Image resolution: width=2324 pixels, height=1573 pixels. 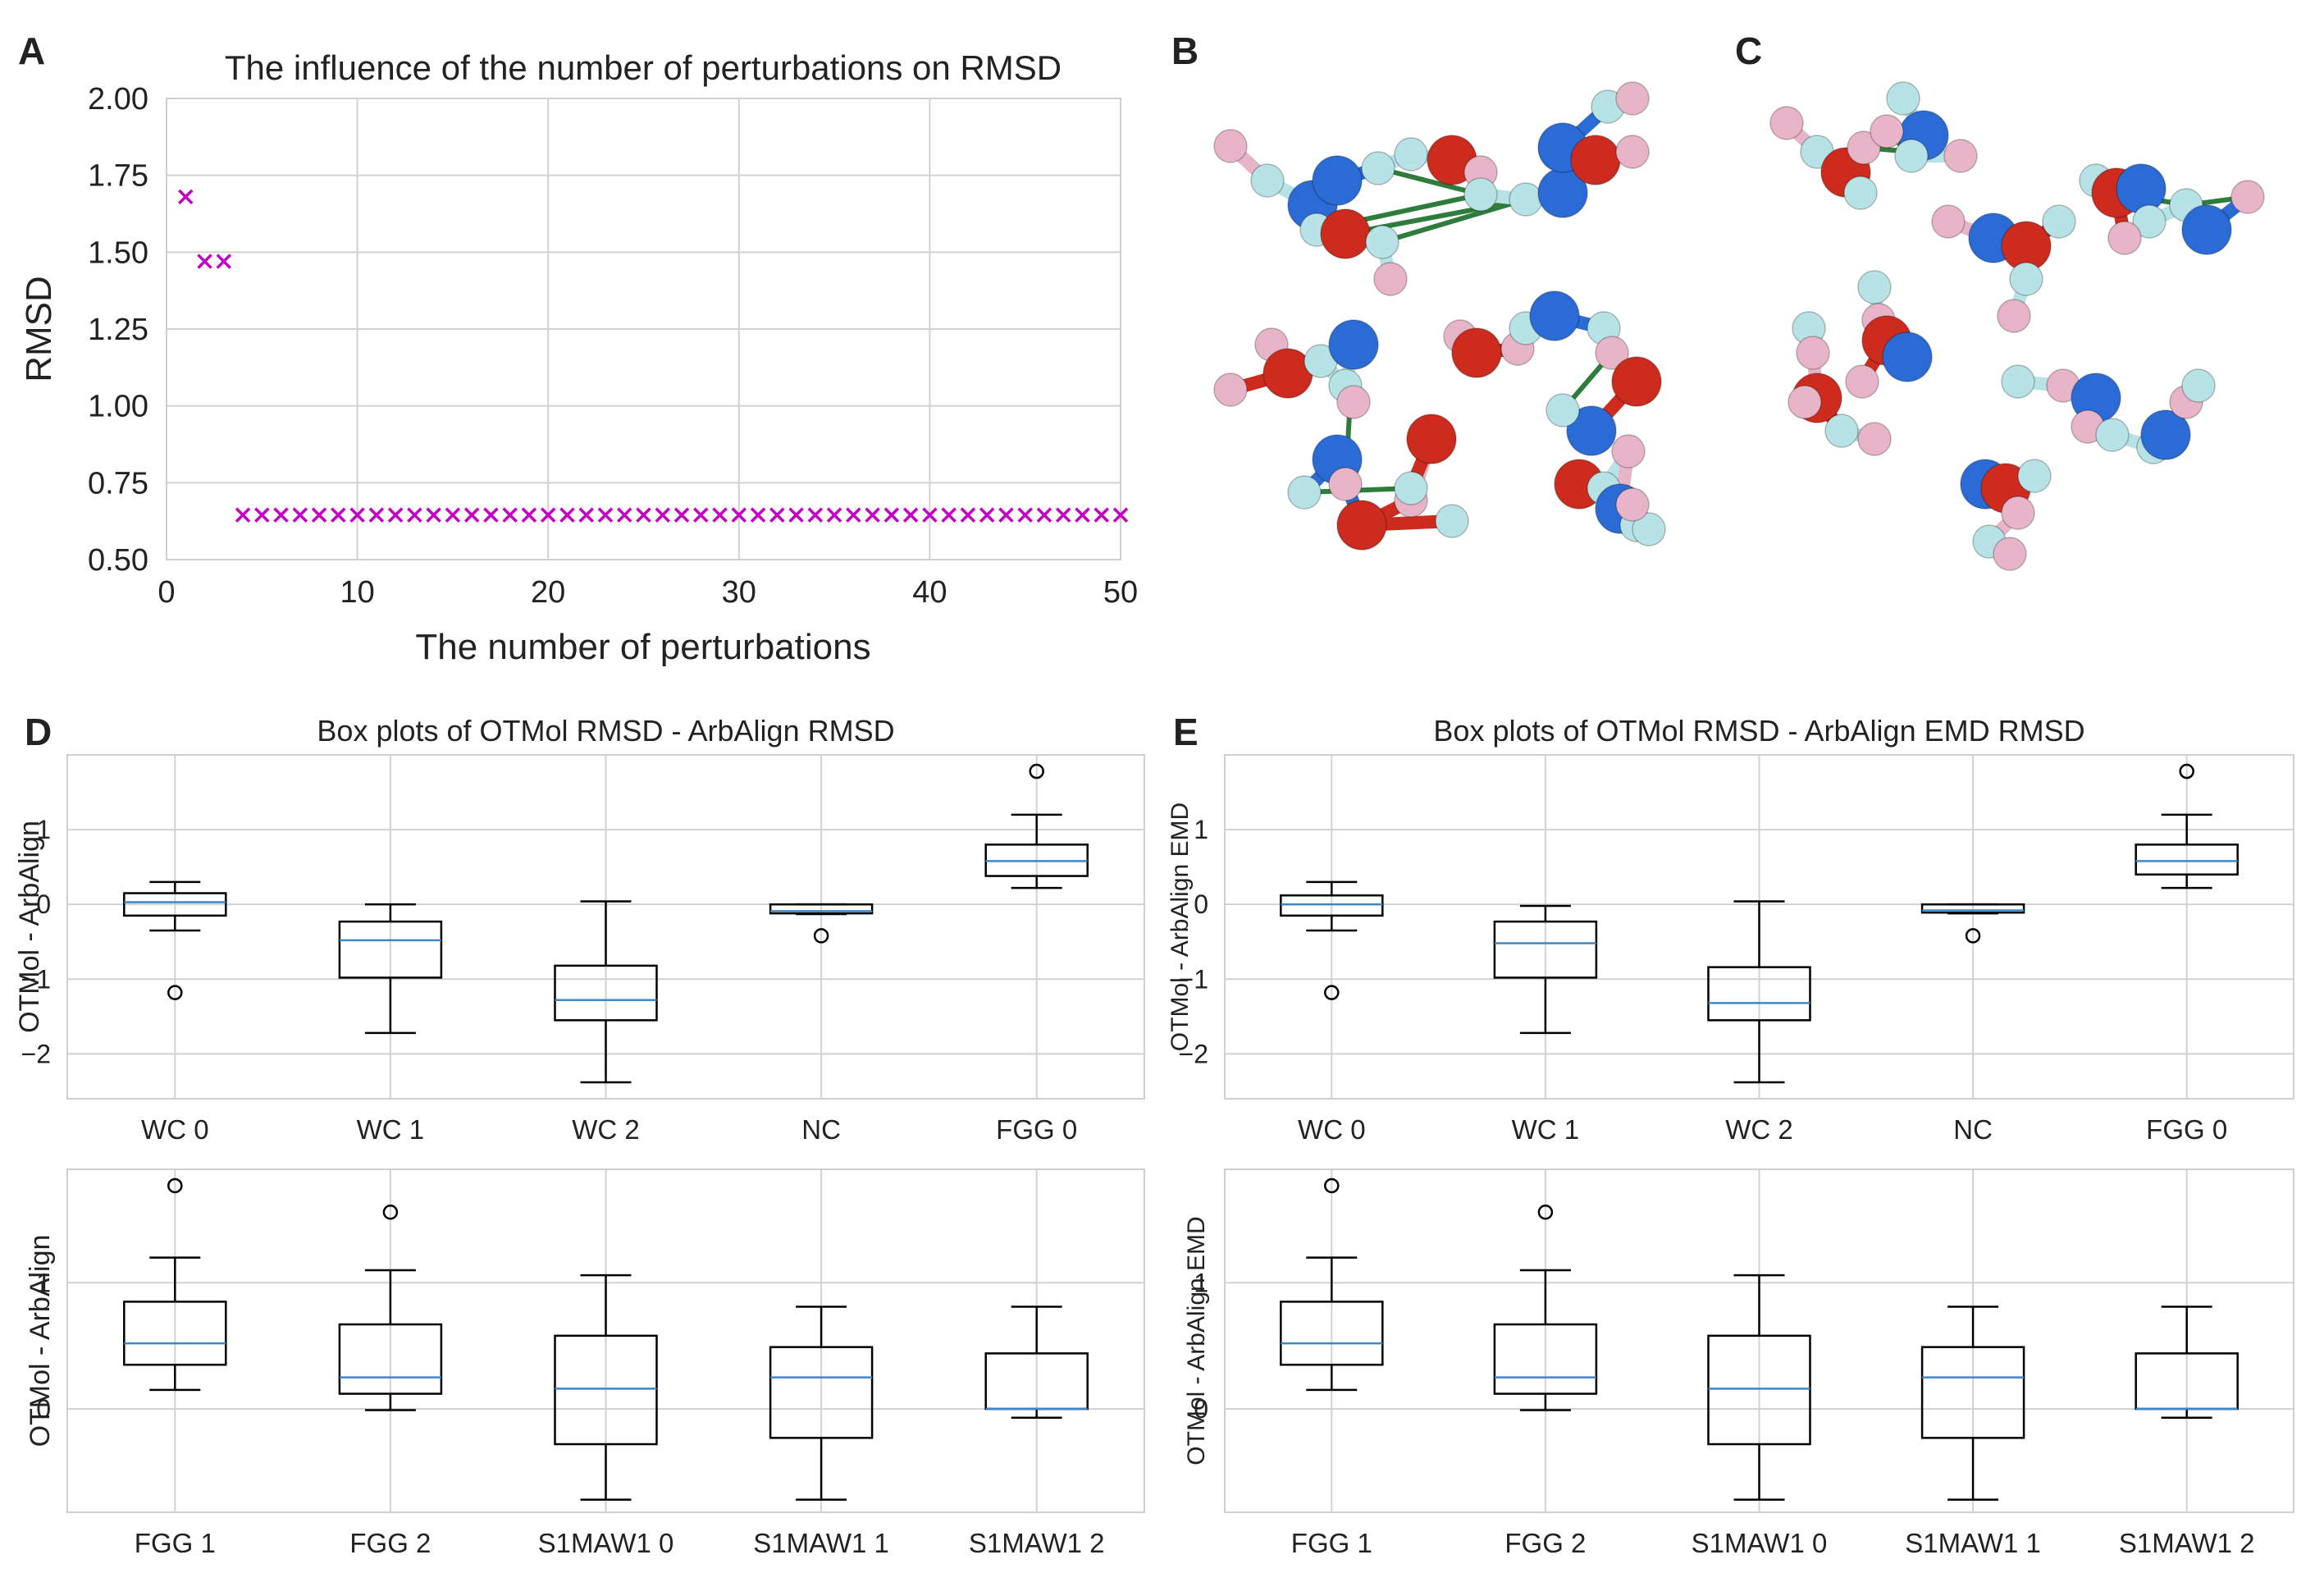 I want to click on chart-title: Box plots of OTMol RMSD - ArbAlign RMSD, so click(x=605, y=731).